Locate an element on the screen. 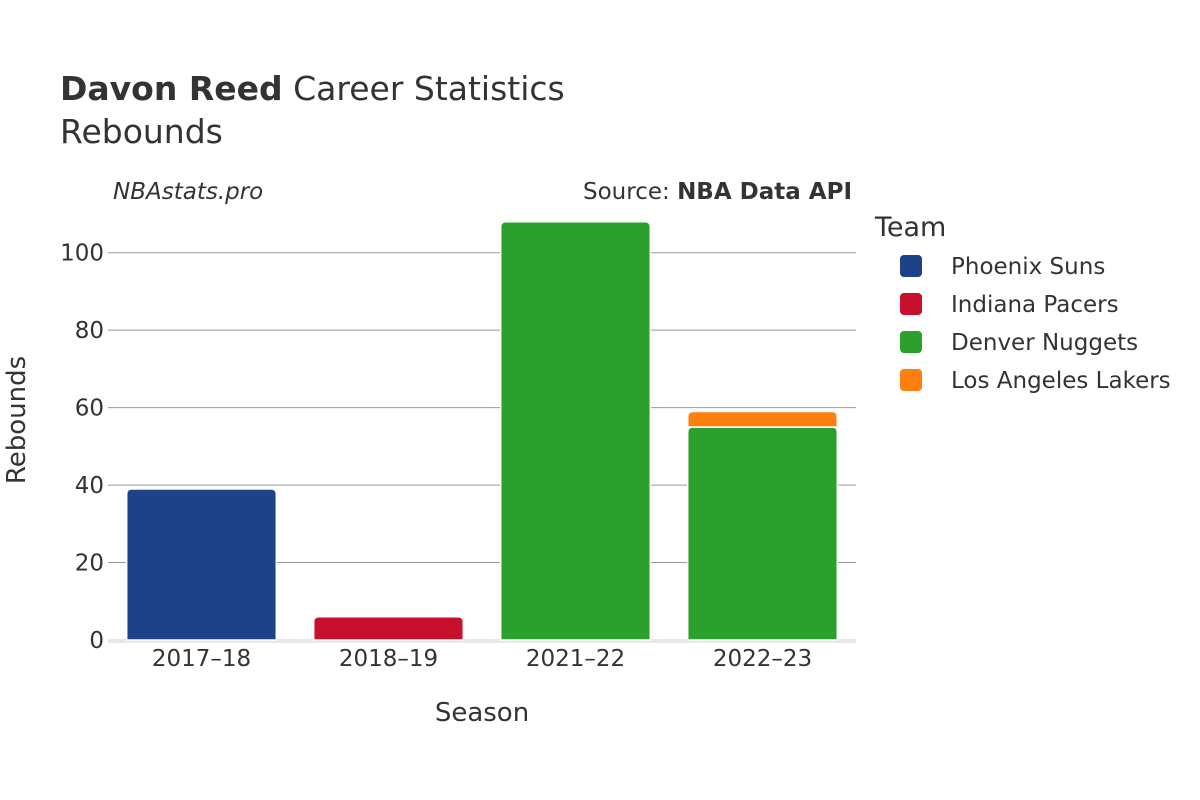 The width and height of the screenshot is (1200, 800). legend-item: Indiana Pacers is located at coordinates (1009, 305).